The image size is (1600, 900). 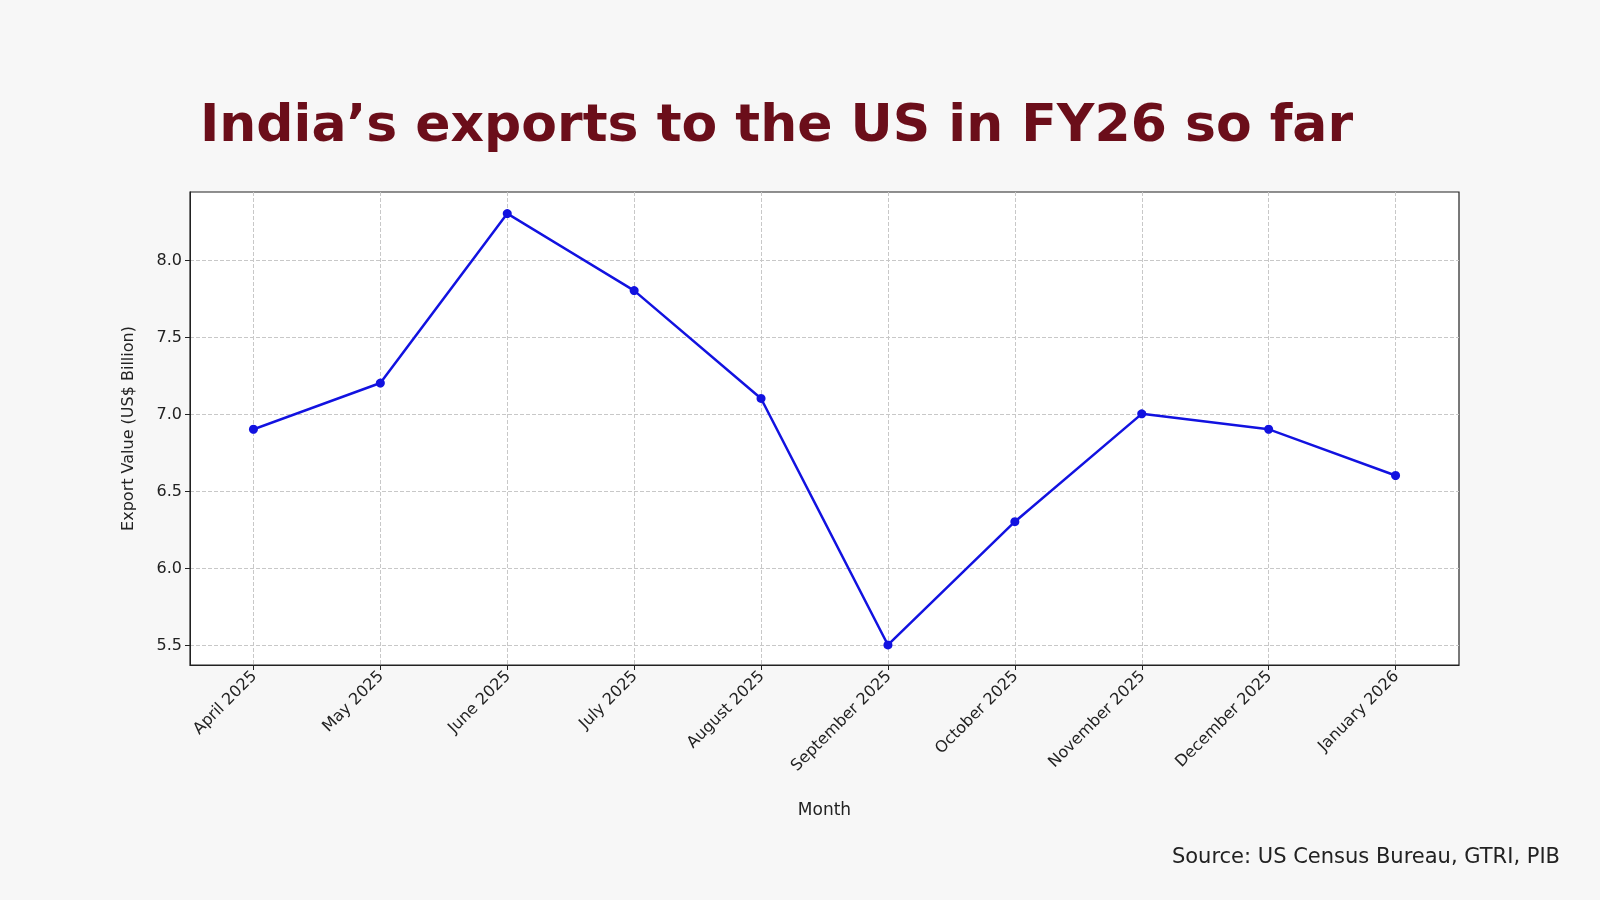 I want to click on y-tick-label: 7.5, so click(x=169, y=337).